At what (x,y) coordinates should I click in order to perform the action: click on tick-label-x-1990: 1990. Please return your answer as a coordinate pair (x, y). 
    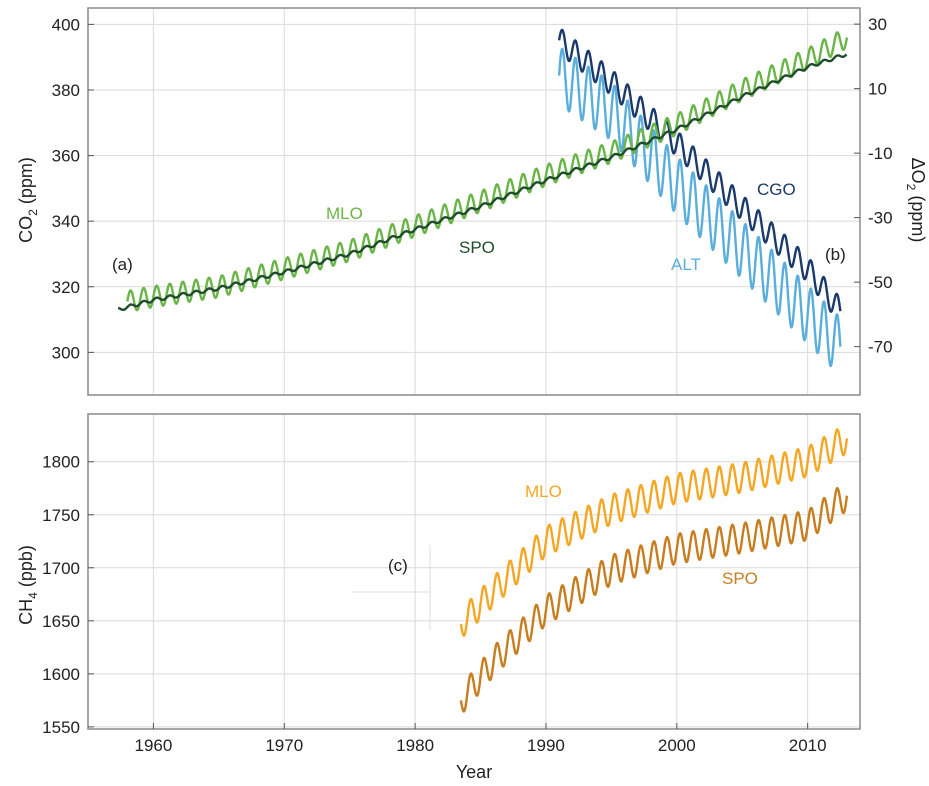
    Looking at the image, I should click on (546, 745).